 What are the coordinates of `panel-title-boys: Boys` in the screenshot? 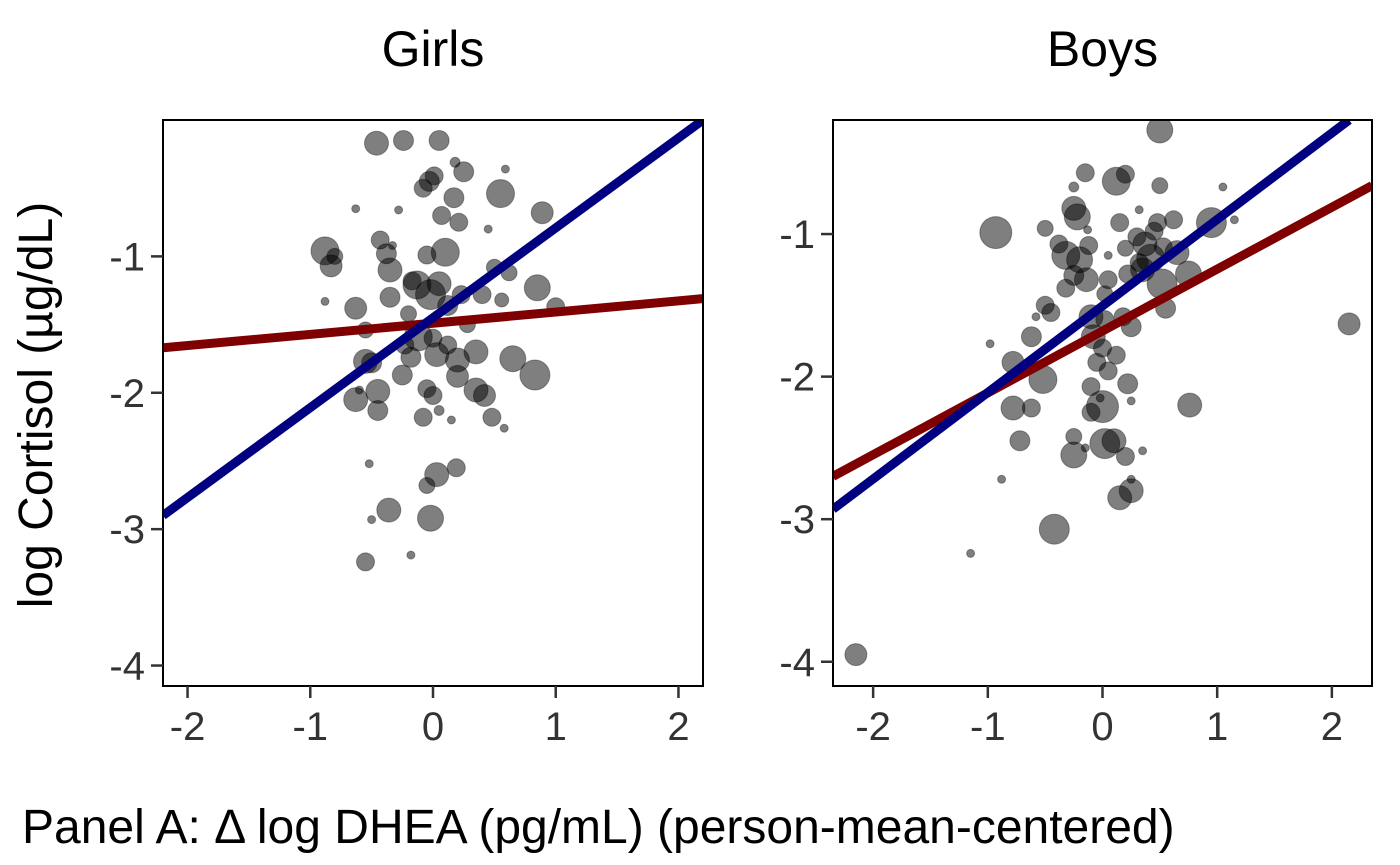 It's located at (1102, 49).